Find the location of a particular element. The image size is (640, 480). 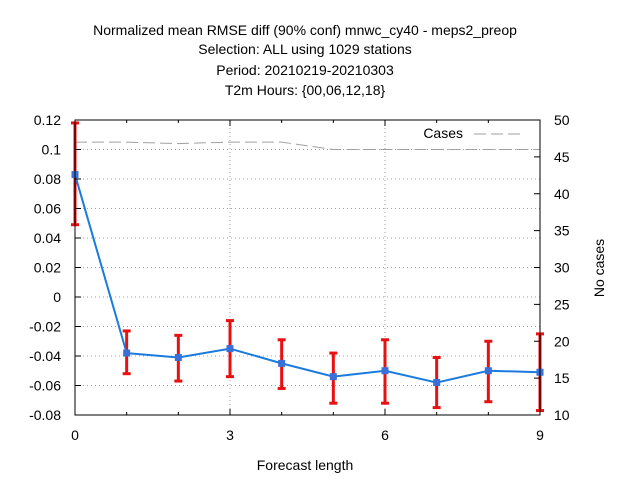

x-tick-label: 3 is located at coordinates (230, 435).